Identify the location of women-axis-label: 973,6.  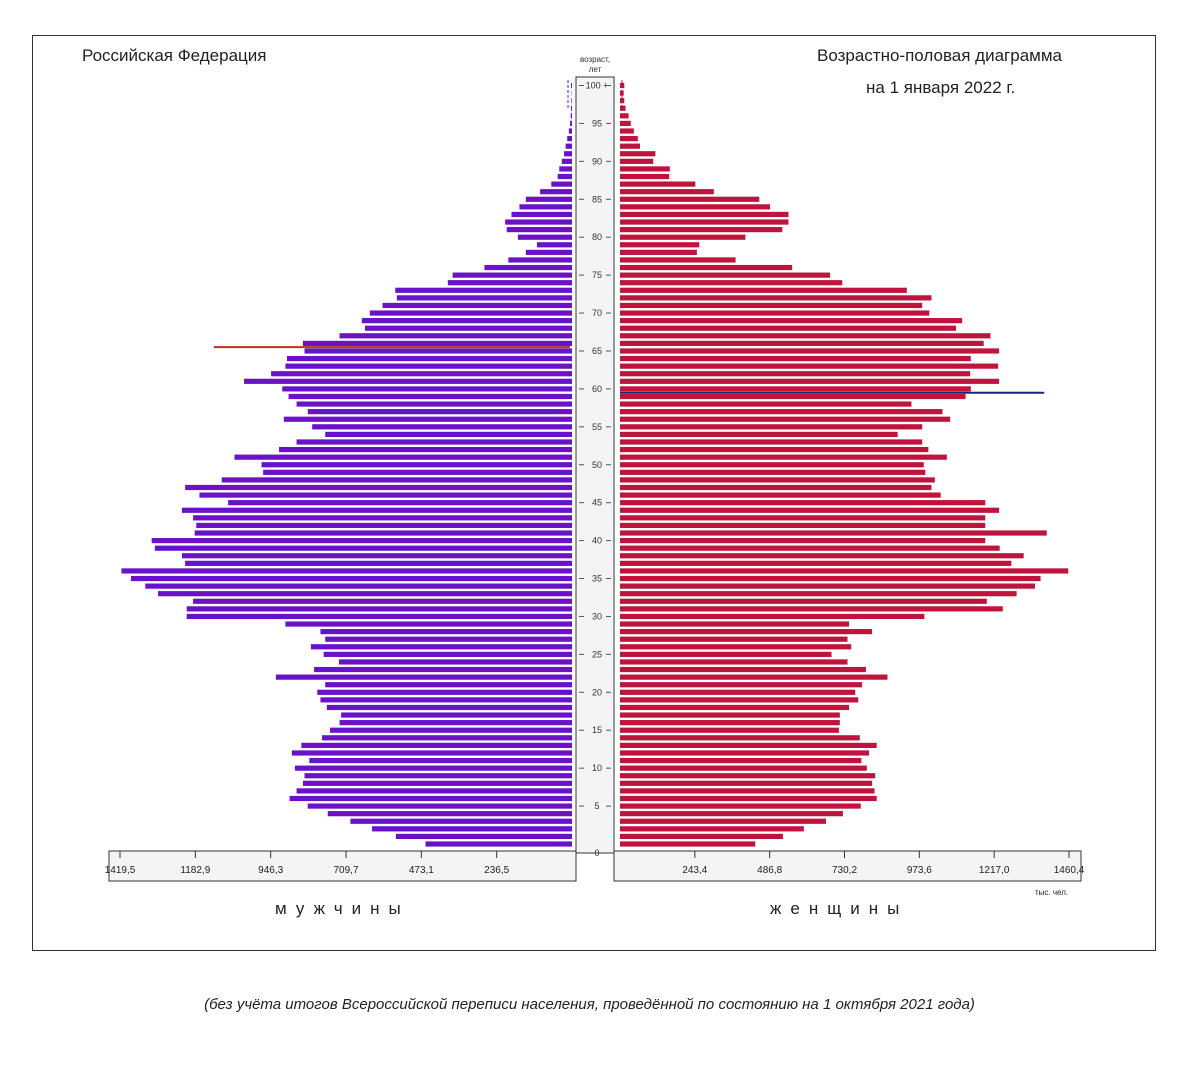
(919, 870).